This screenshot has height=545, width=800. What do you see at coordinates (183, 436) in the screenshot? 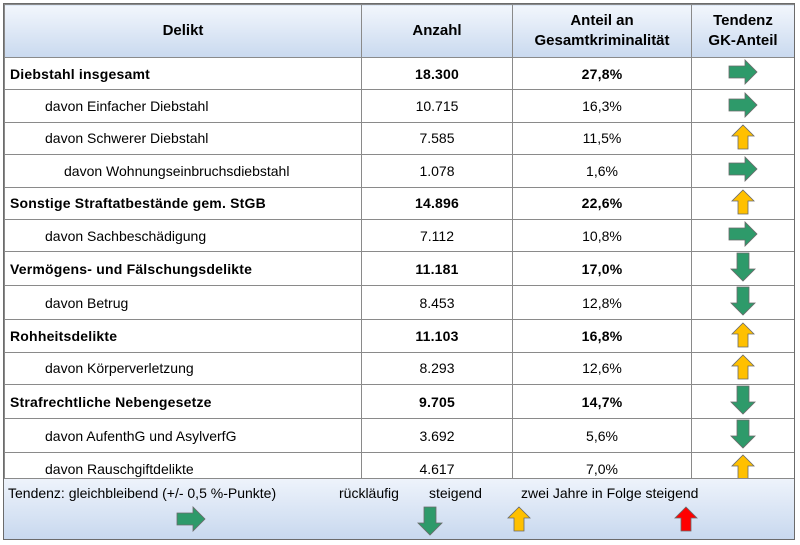
I see `cell-delikt: davon AufenthG und AsylverfG` at bounding box center [183, 436].